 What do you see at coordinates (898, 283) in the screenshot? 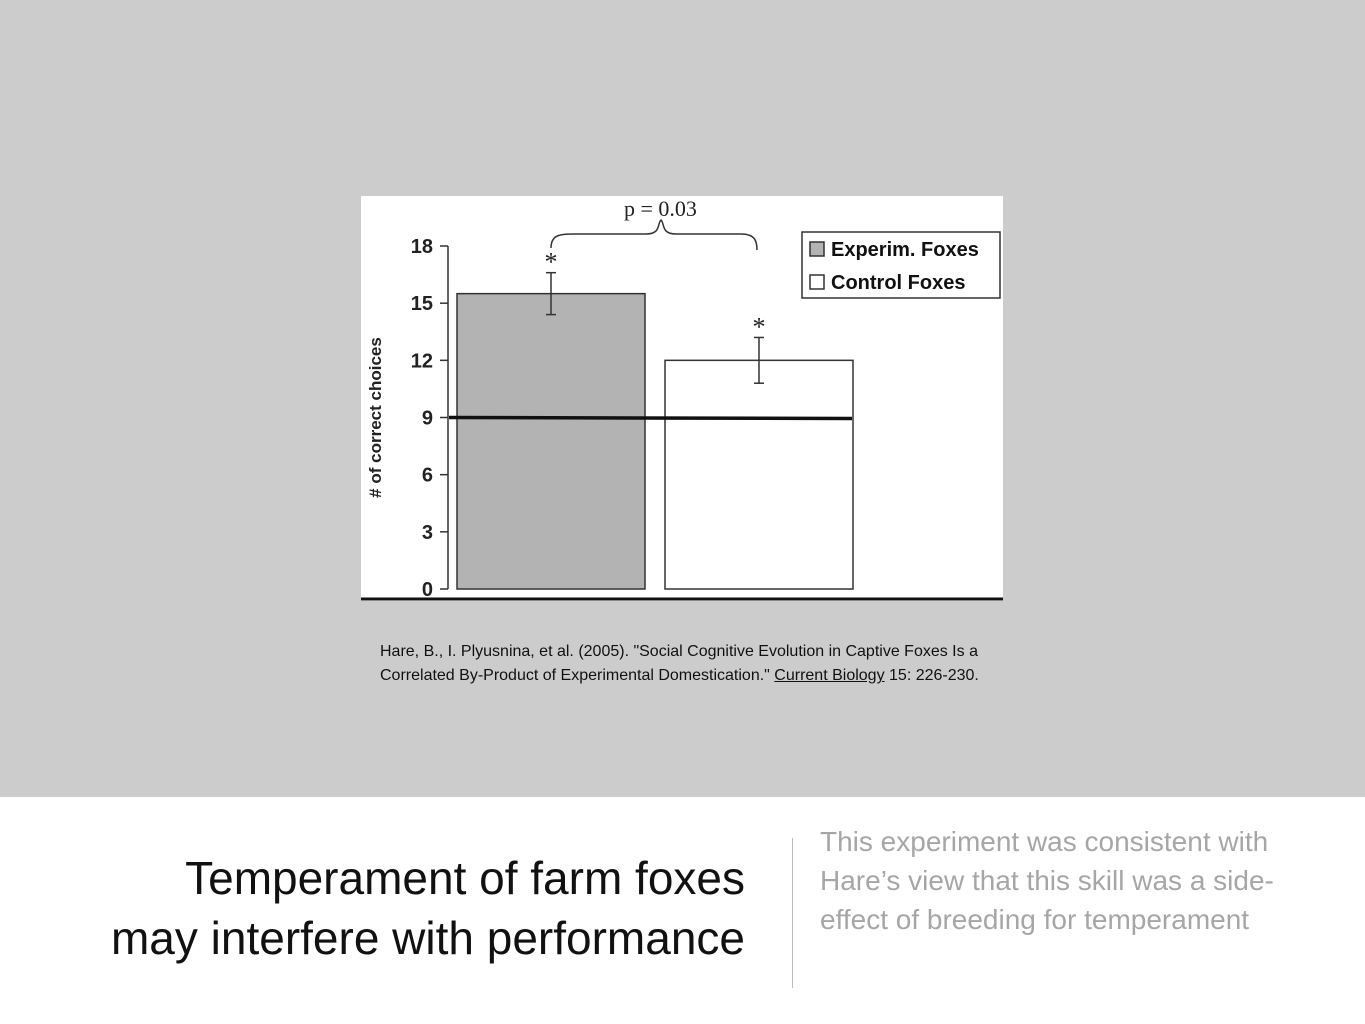
I see `legend-label-2: Control Foxes` at bounding box center [898, 283].